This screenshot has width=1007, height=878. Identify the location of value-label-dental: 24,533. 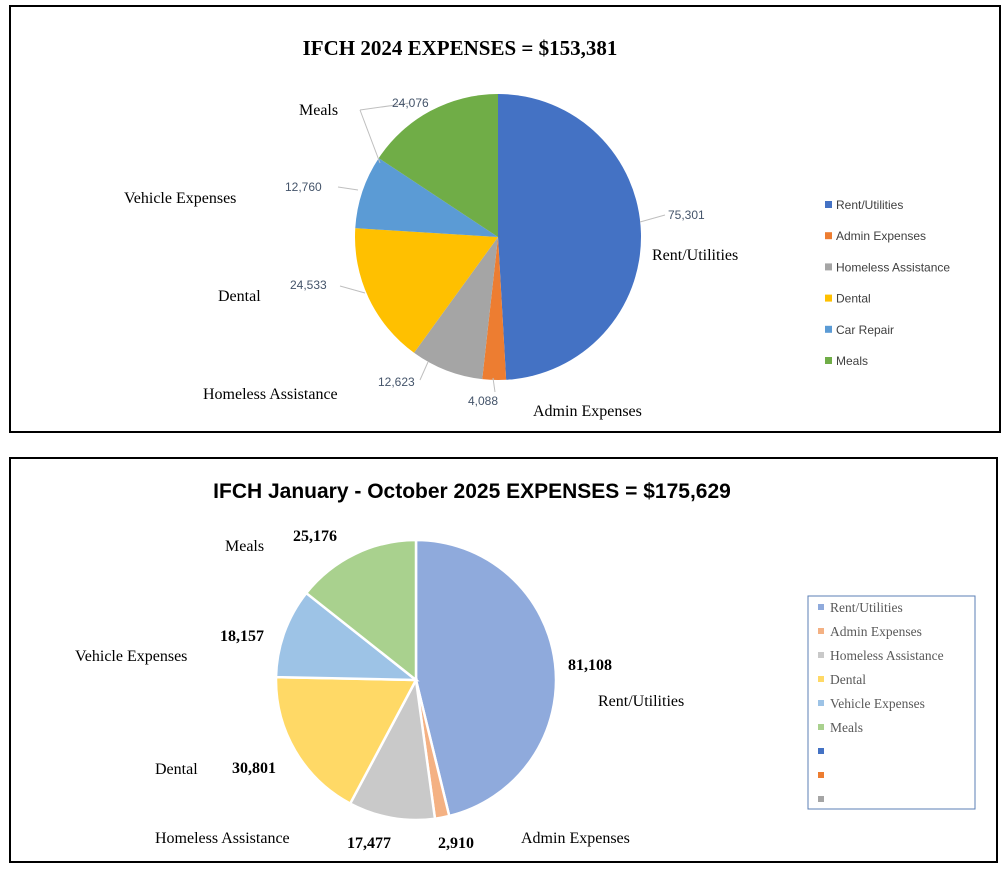
(308, 285).